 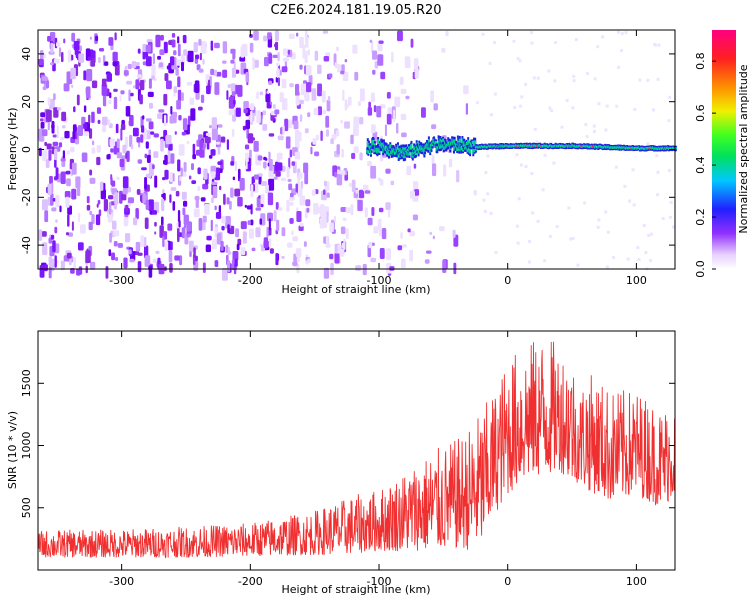 I want to click on colorbar-tick-label: 0.2, so click(x=700, y=217).